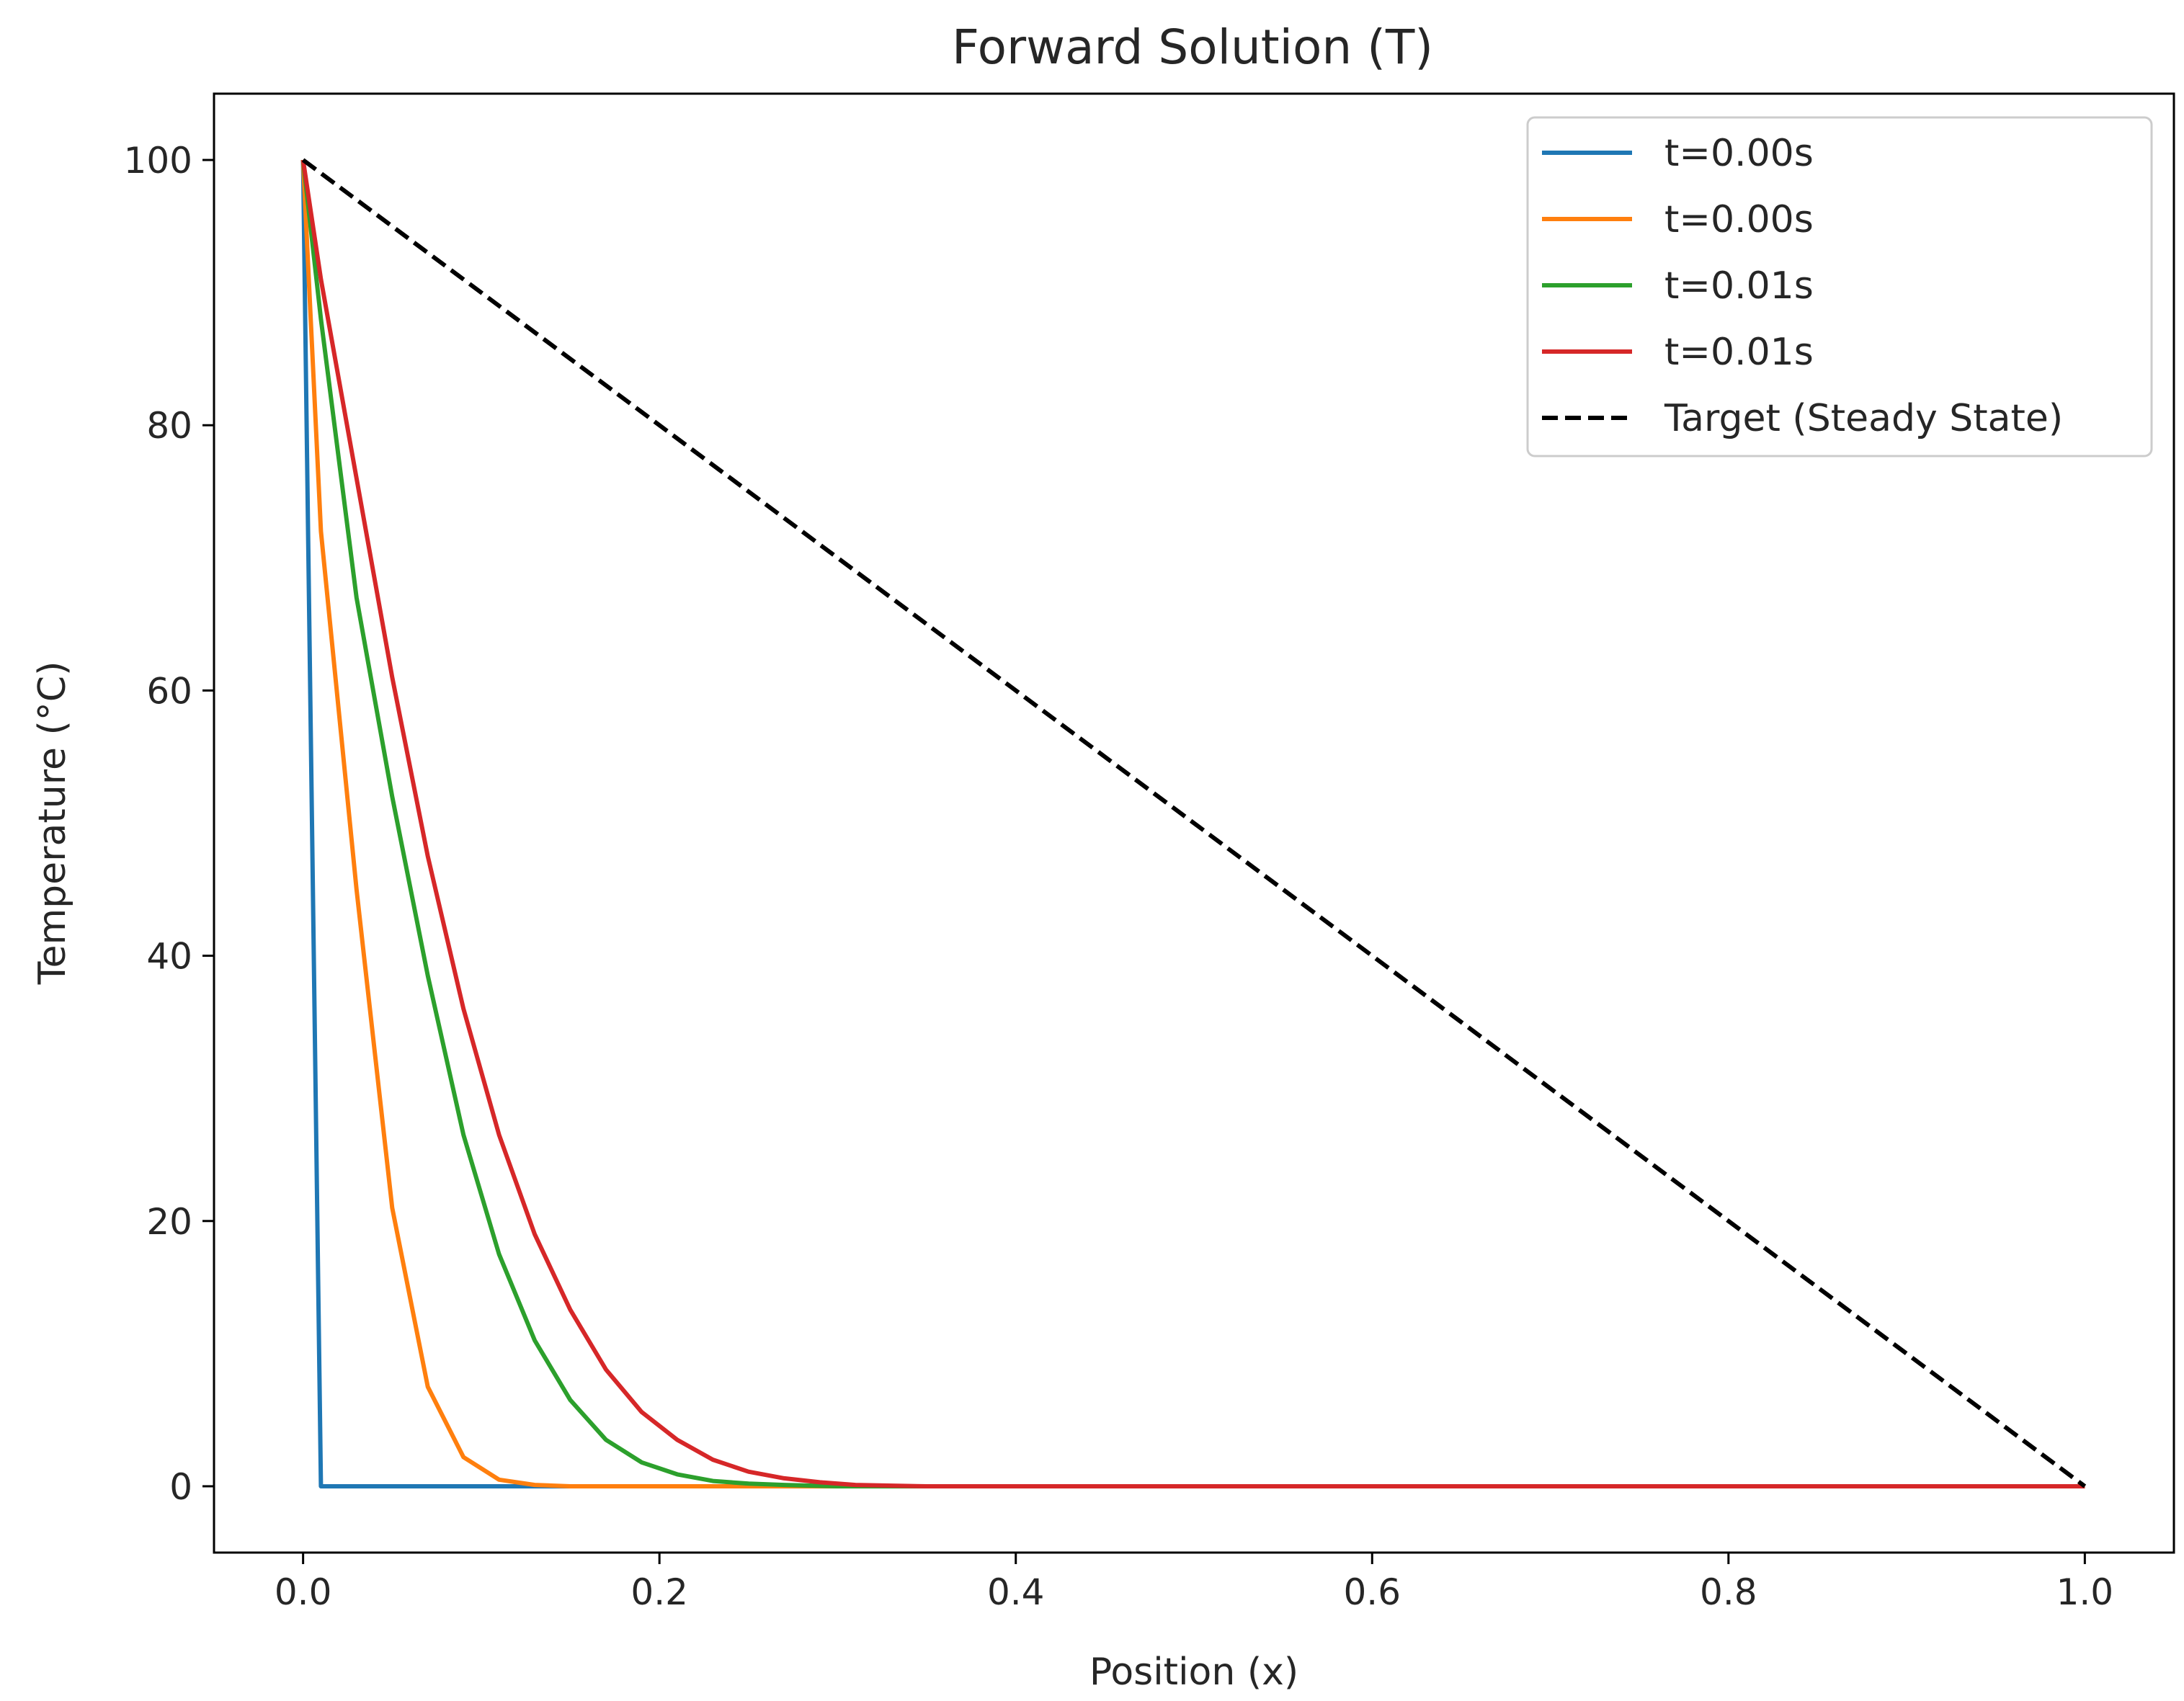 This screenshot has height=1701, width=2184. Describe the element at coordinates (169, 957) in the screenshot. I see `y-tick-label: 40` at that location.